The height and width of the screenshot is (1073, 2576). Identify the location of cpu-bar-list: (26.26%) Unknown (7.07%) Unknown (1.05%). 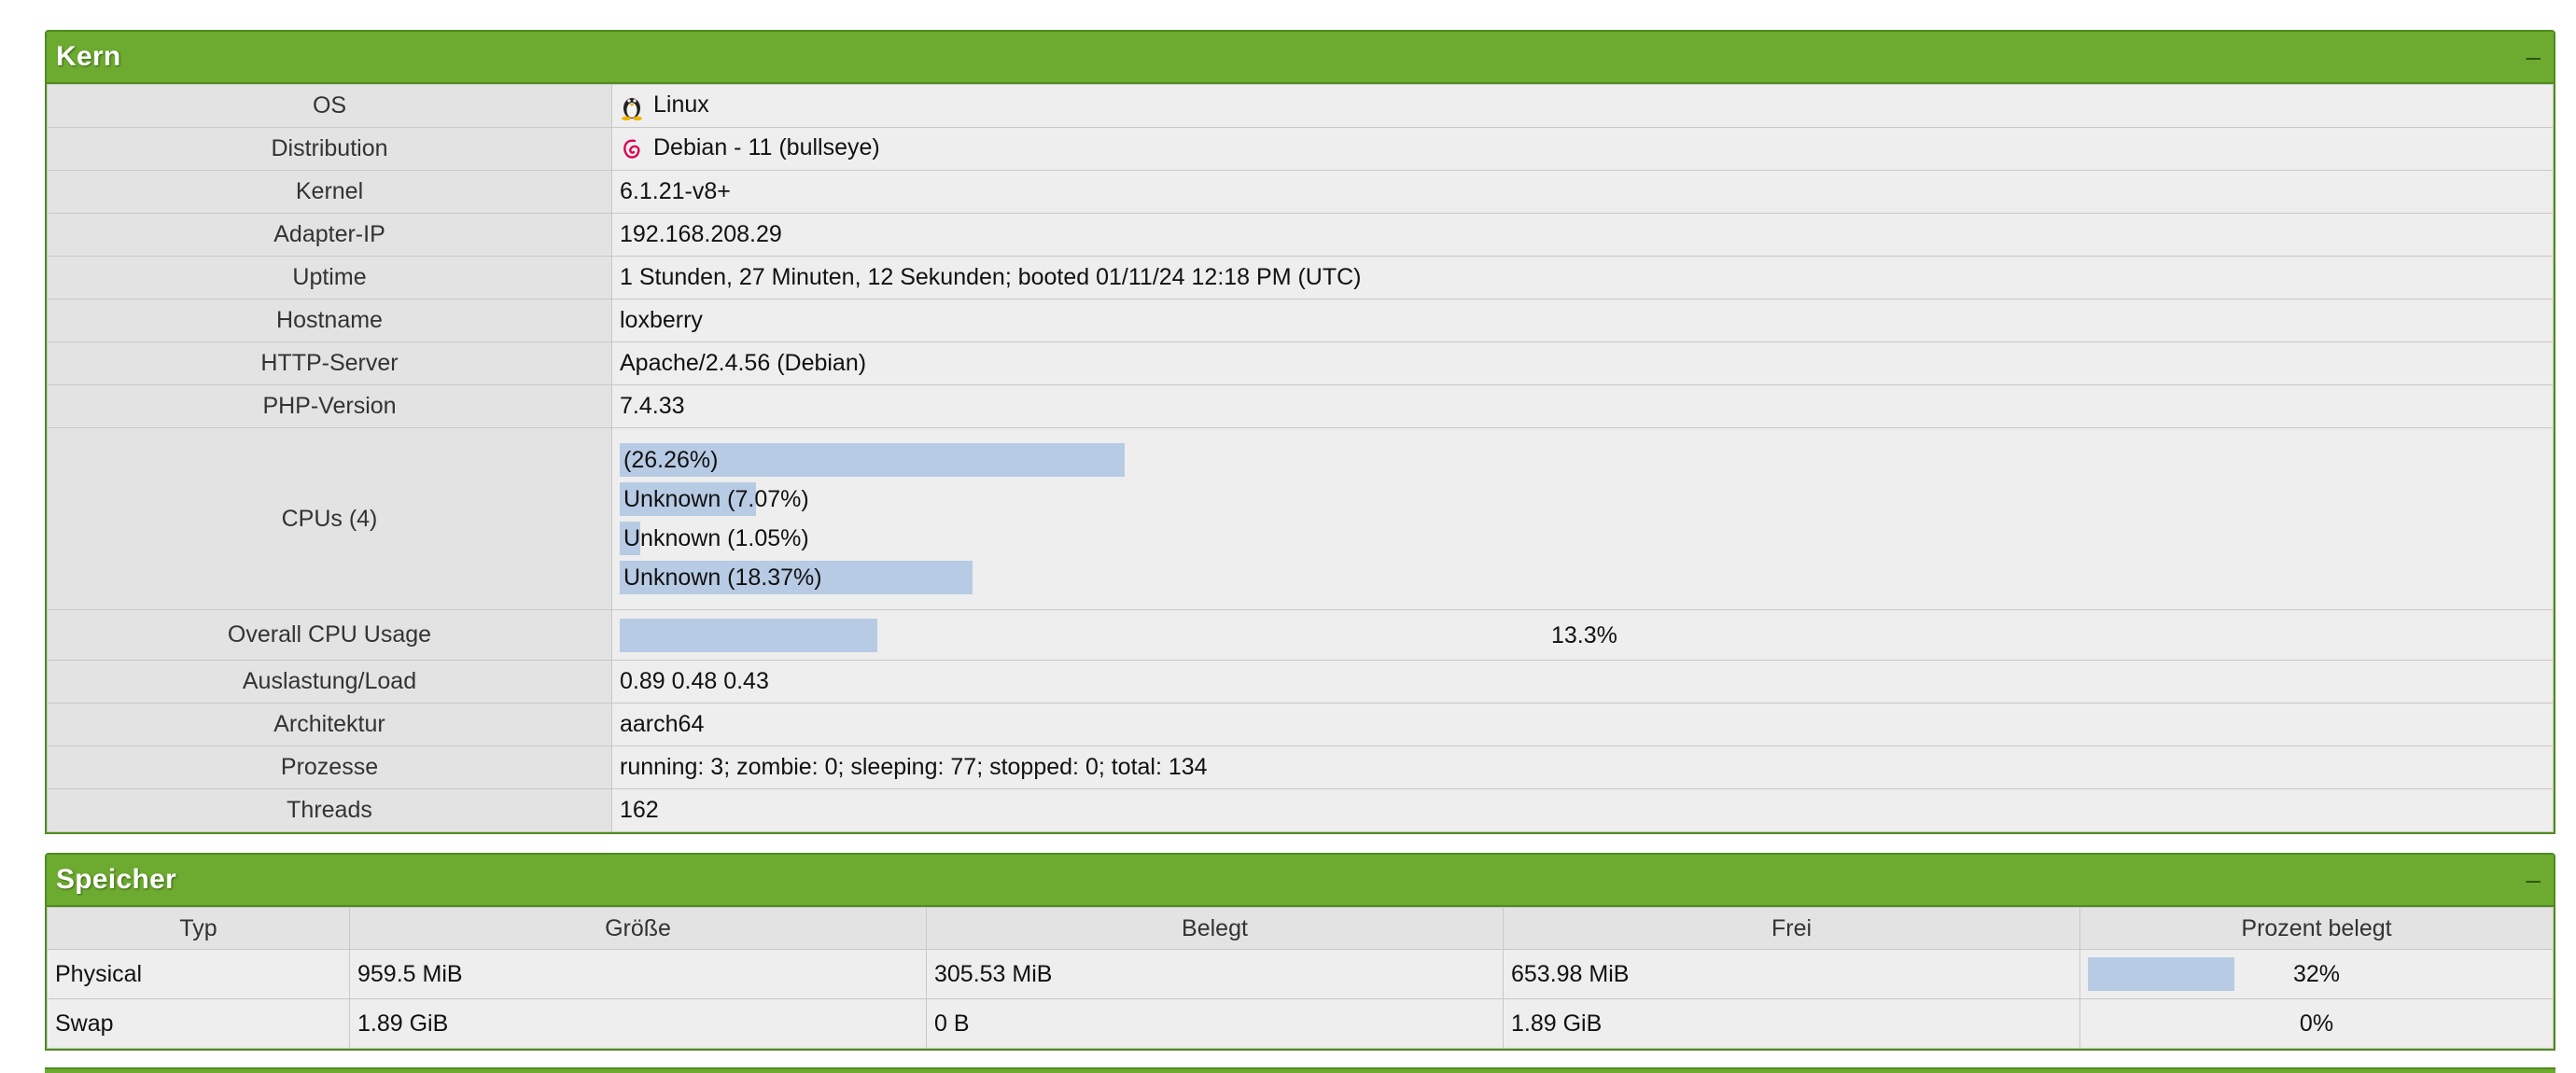
(1582, 518).